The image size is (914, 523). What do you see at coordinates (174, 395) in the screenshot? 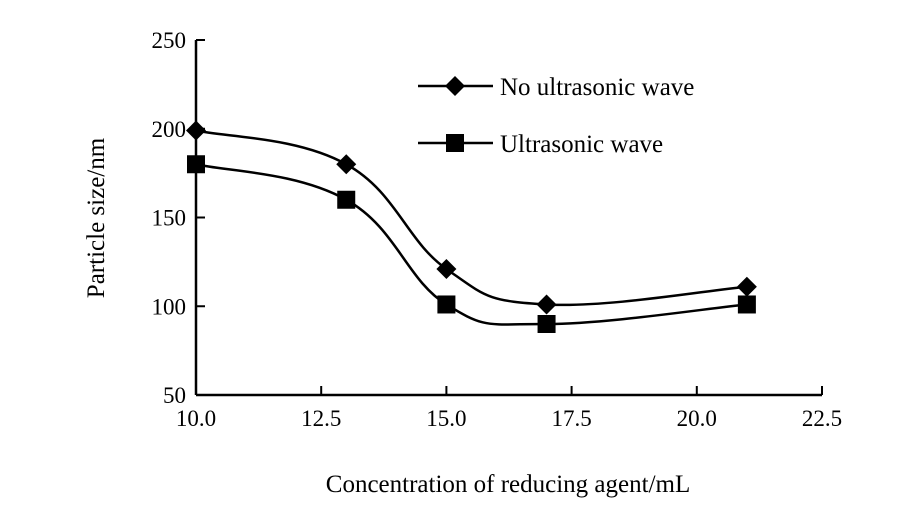
I see `y-tick-label: 50` at bounding box center [174, 395].